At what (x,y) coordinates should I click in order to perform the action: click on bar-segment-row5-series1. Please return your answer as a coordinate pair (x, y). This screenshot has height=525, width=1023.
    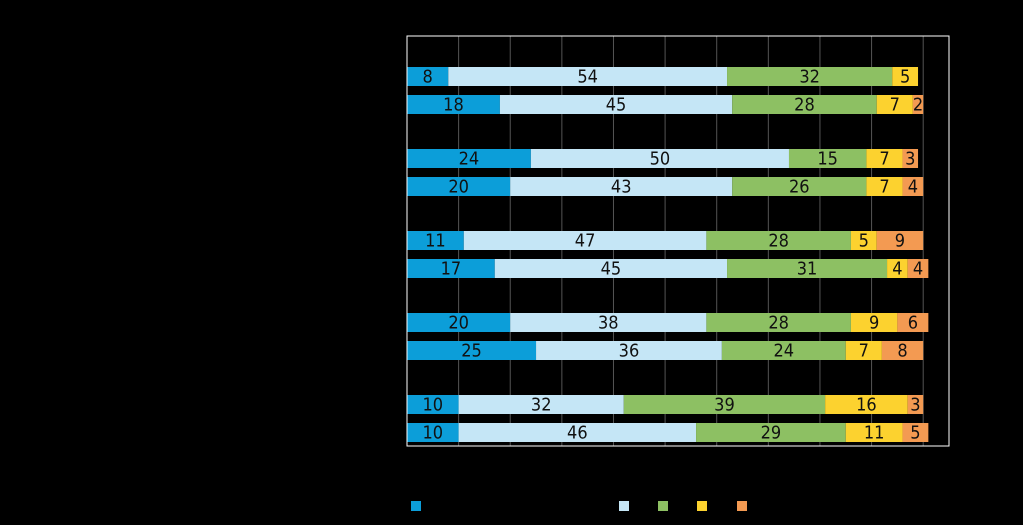
    Looking at the image, I should click on (435, 240).